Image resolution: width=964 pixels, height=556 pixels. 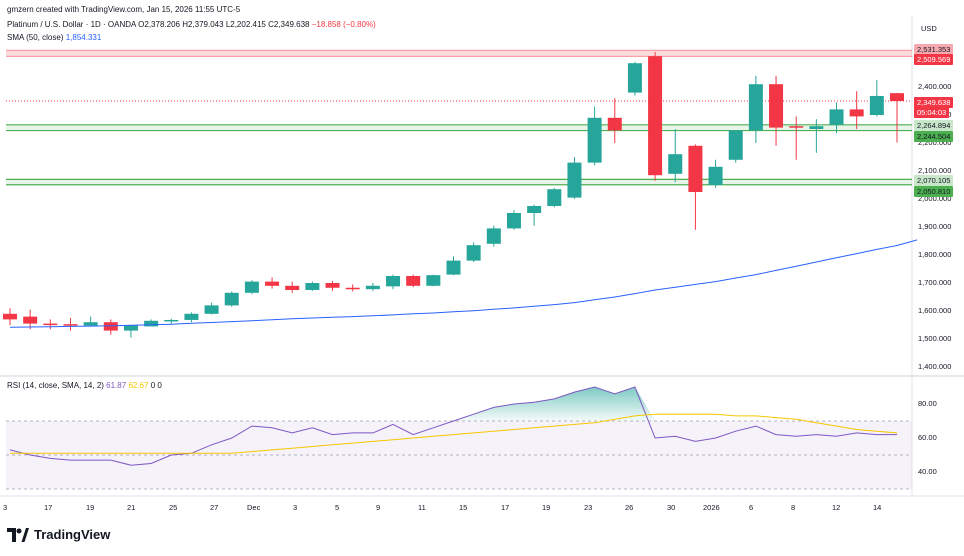 What do you see at coordinates (629, 507) in the screenshot?
I see `time-tick-label: 26` at bounding box center [629, 507].